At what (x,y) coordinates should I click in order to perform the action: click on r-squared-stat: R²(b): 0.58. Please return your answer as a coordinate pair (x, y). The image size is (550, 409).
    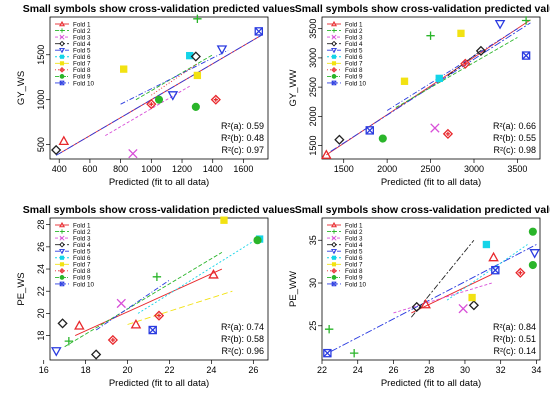
    Looking at the image, I should click on (242, 339).